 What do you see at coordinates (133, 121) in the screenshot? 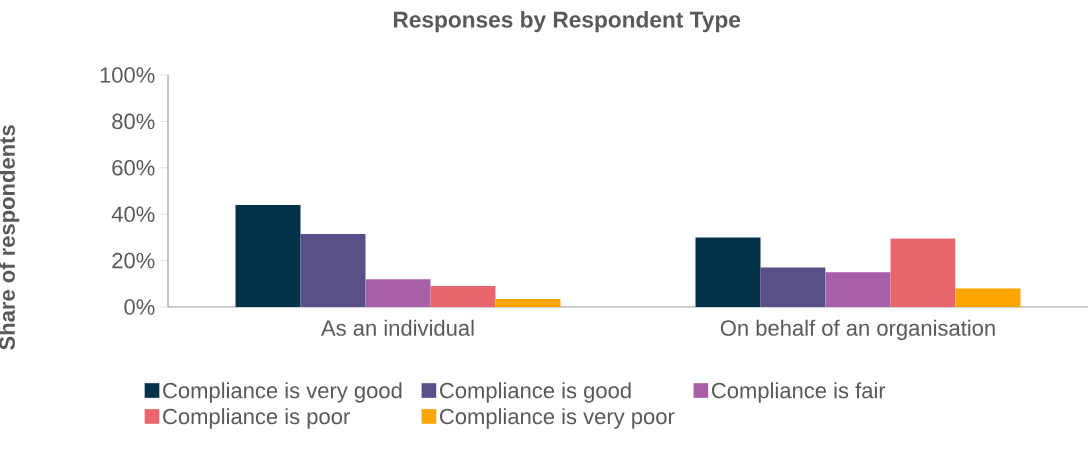
I see `y-tick-label: 80%` at bounding box center [133, 121].